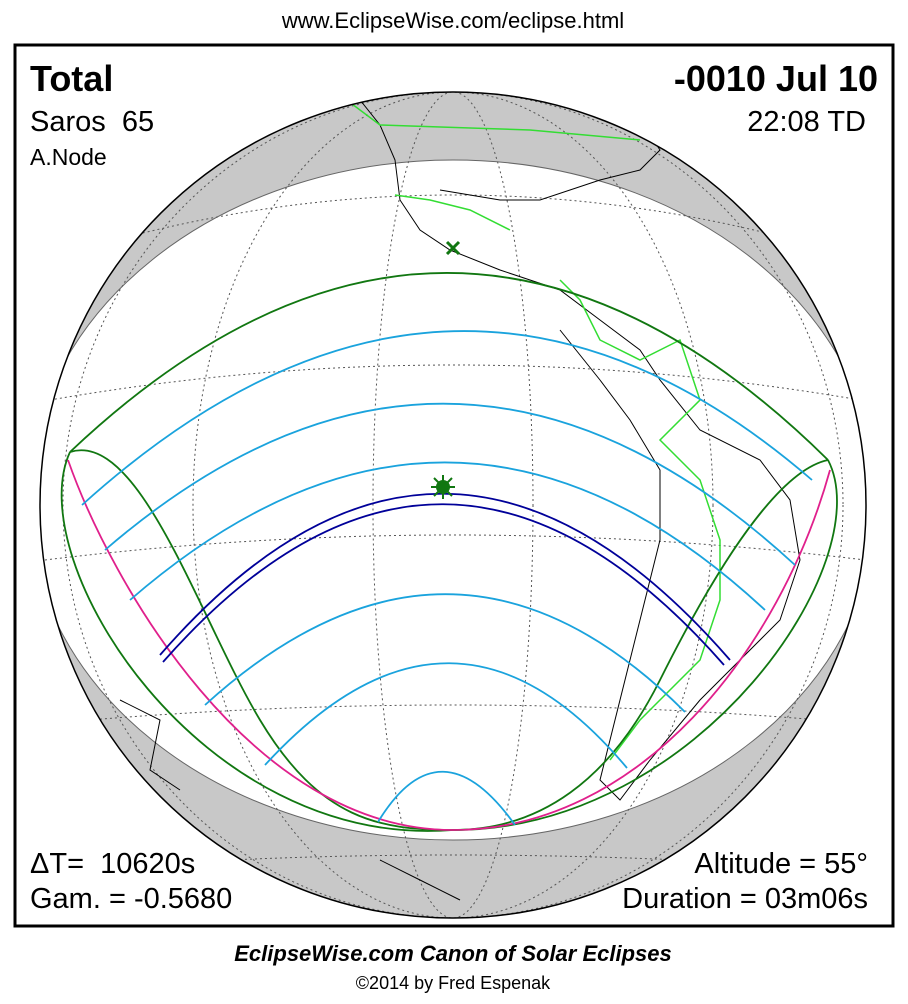  Describe the element at coordinates (112, 864) in the screenshot. I see `delta-t: ΔT= 10620s` at that location.